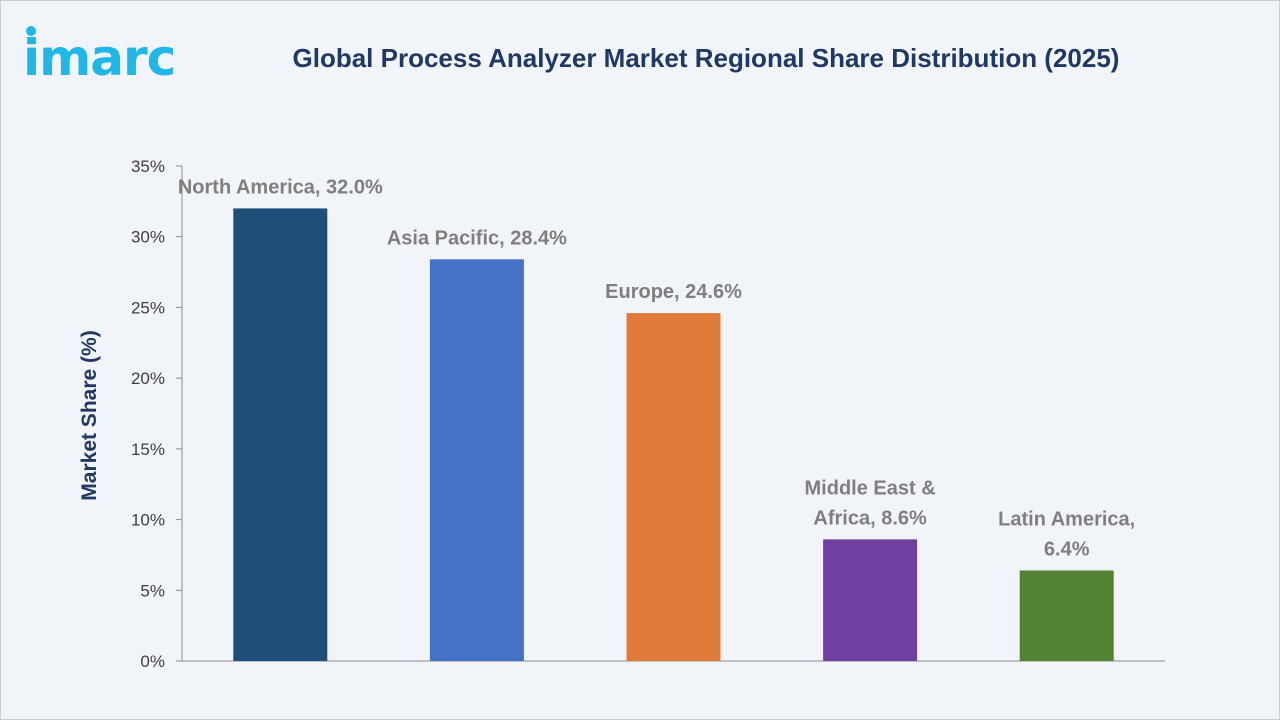 Image resolution: width=1280 pixels, height=720 pixels. I want to click on y-axis-title: Market Share (%), so click(89, 415).